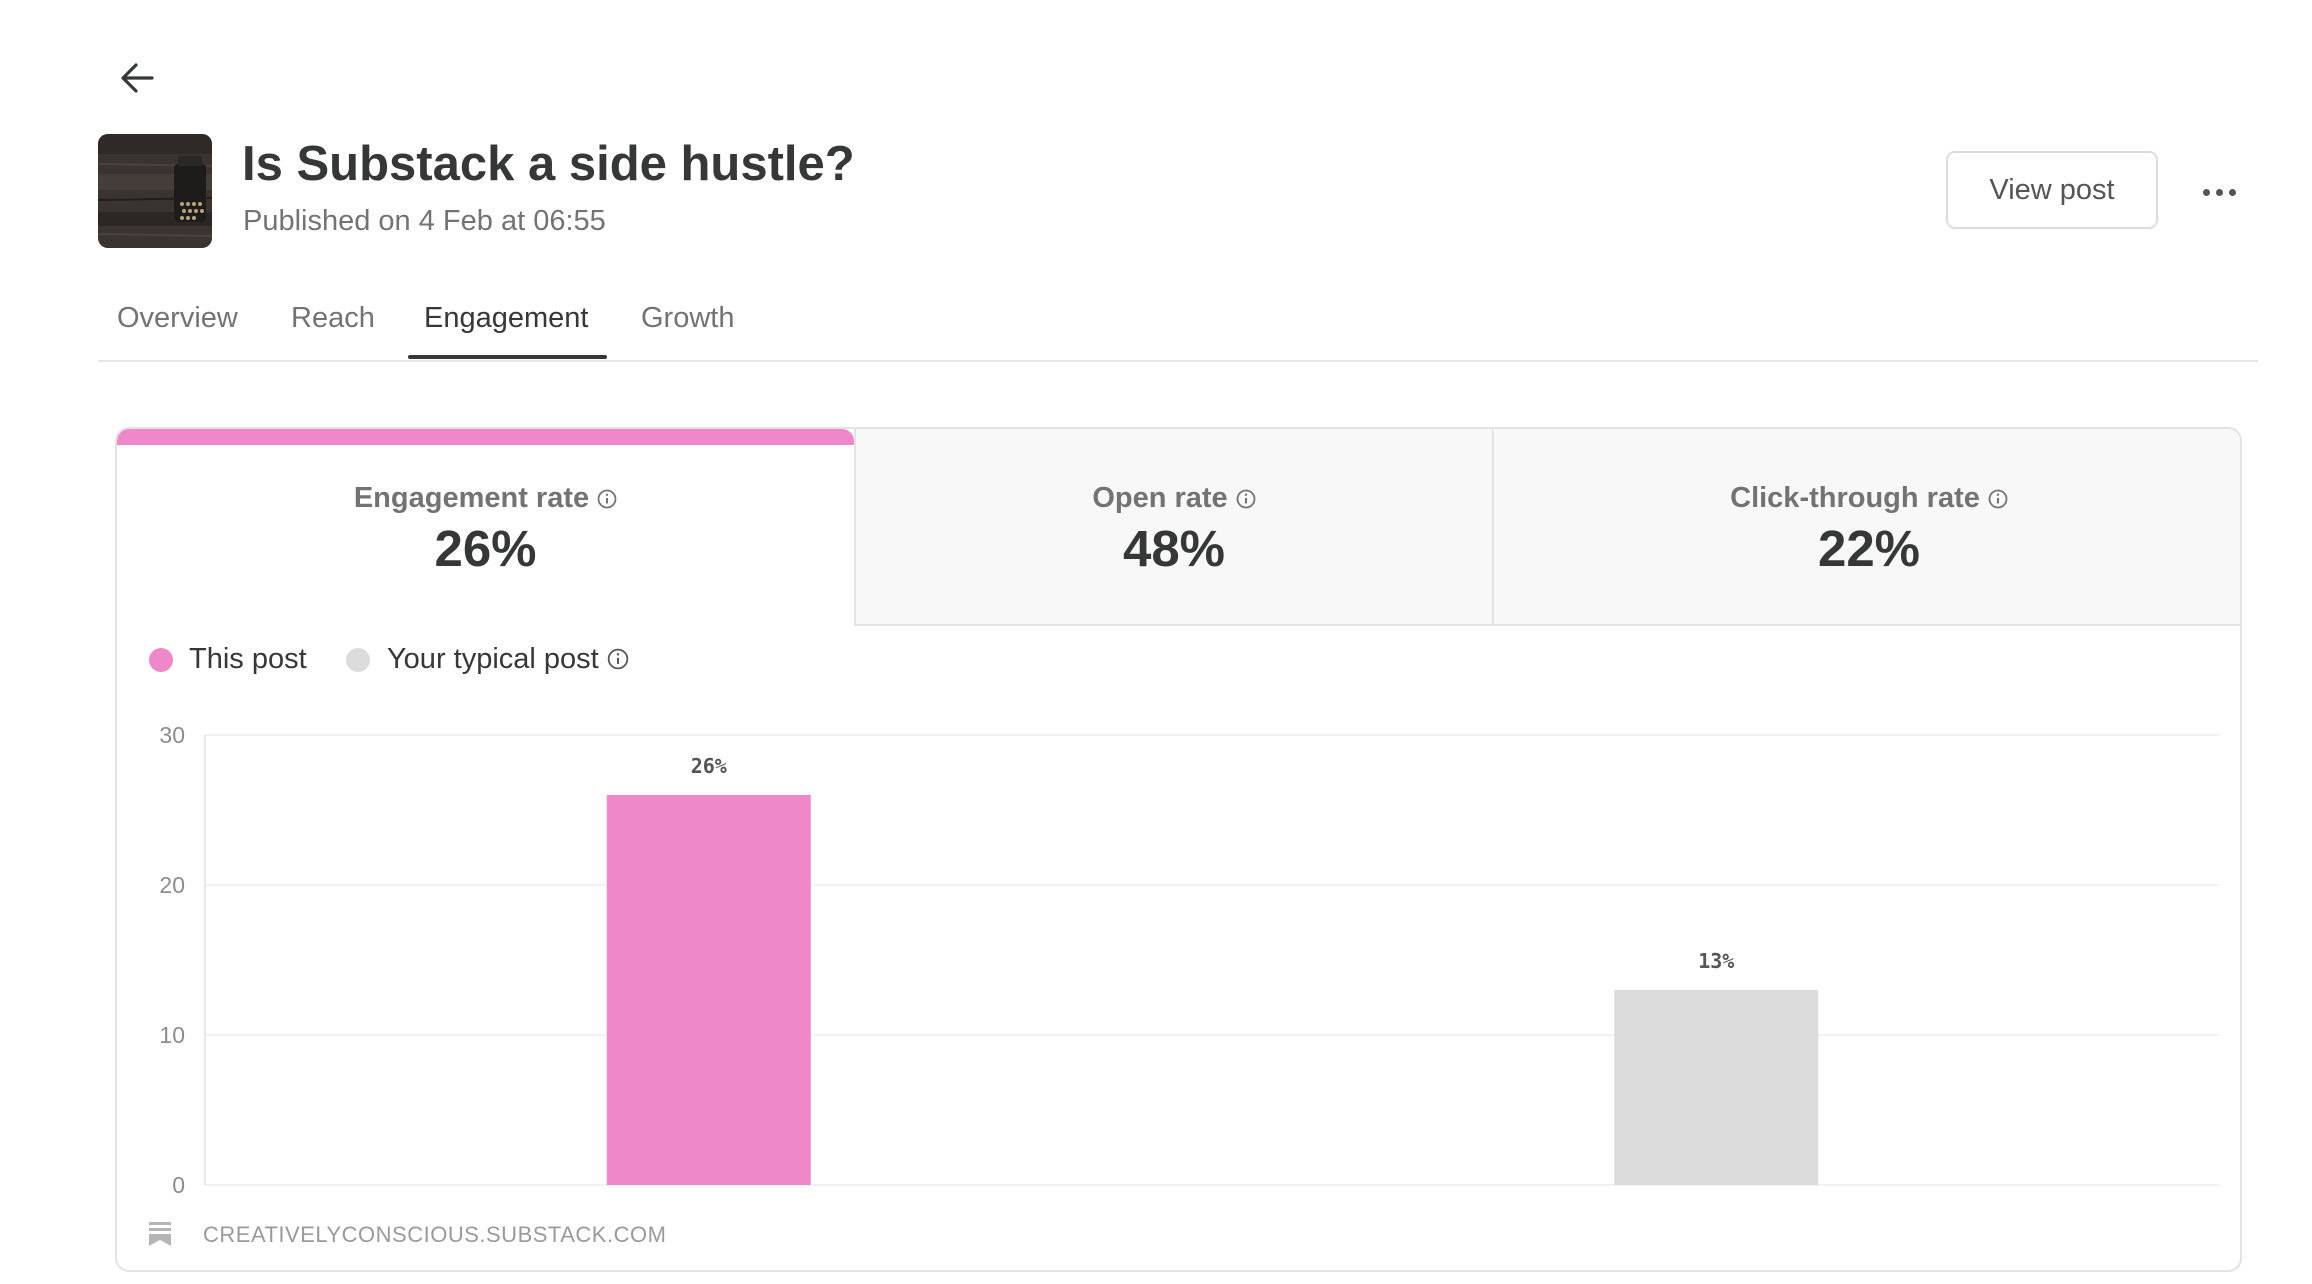  Describe the element at coordinates (708, 990) in the screenshot. I see `bar-this-post` at that location.